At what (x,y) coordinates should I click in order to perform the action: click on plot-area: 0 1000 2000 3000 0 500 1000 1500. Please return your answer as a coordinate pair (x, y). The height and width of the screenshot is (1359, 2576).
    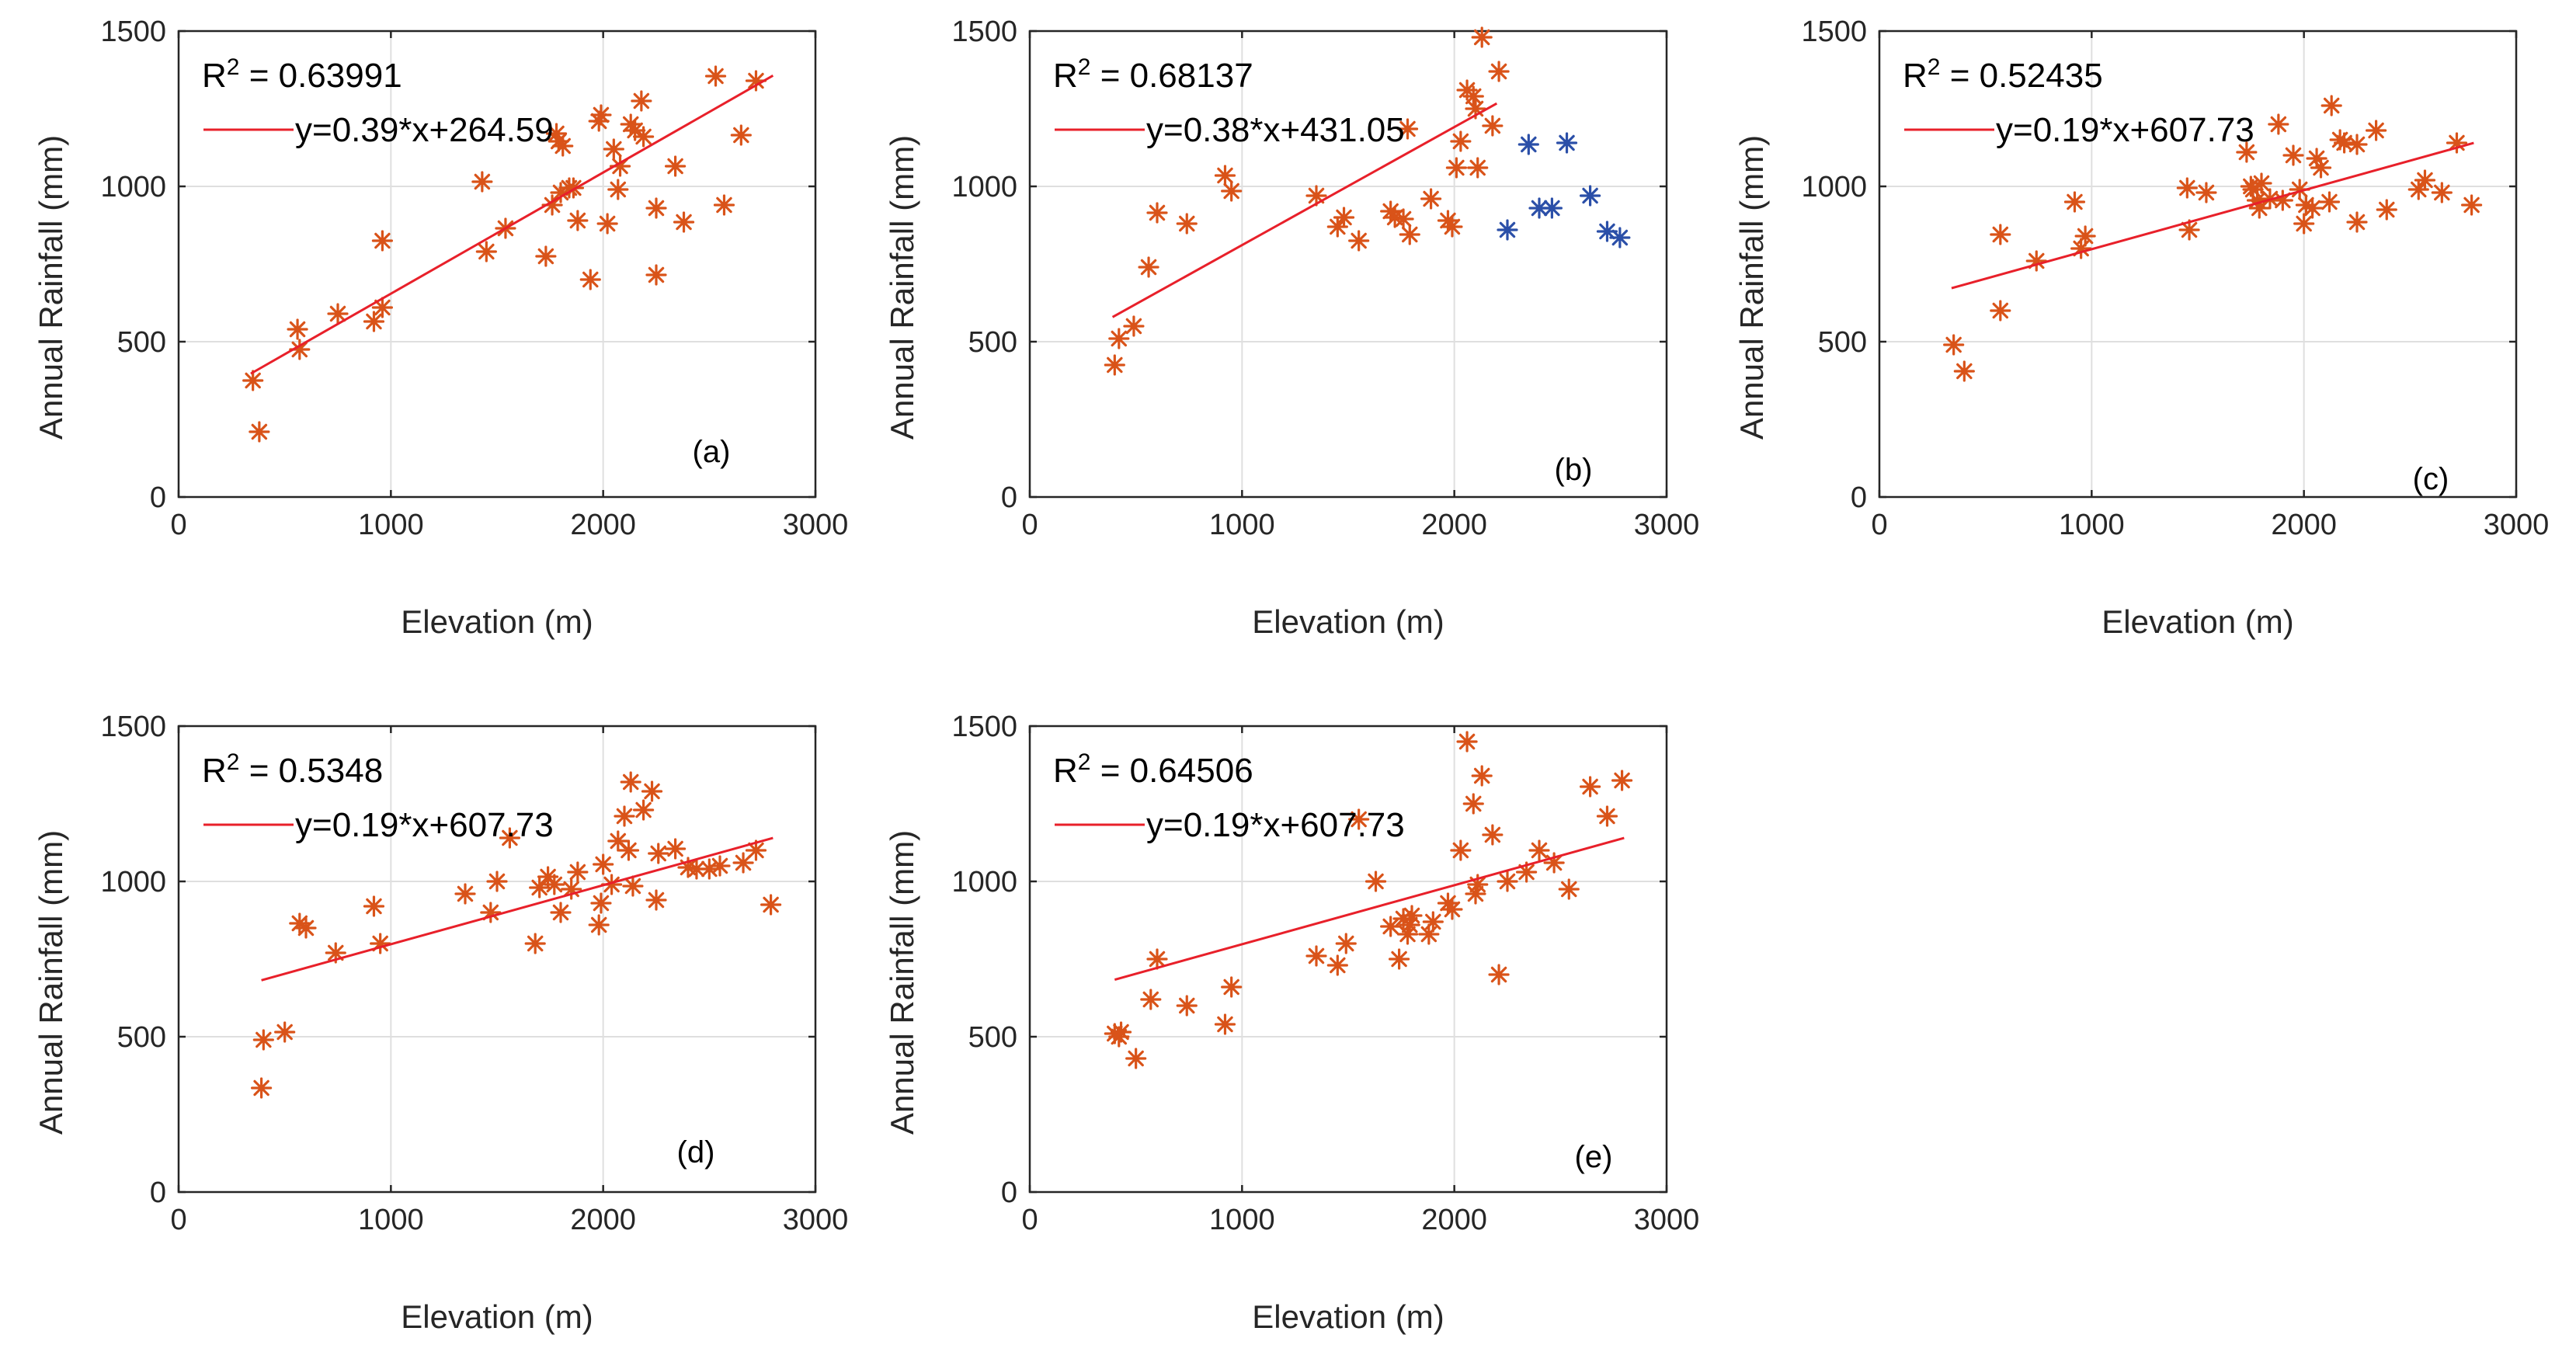
    Looking at the image, I should click on (1325, 278).